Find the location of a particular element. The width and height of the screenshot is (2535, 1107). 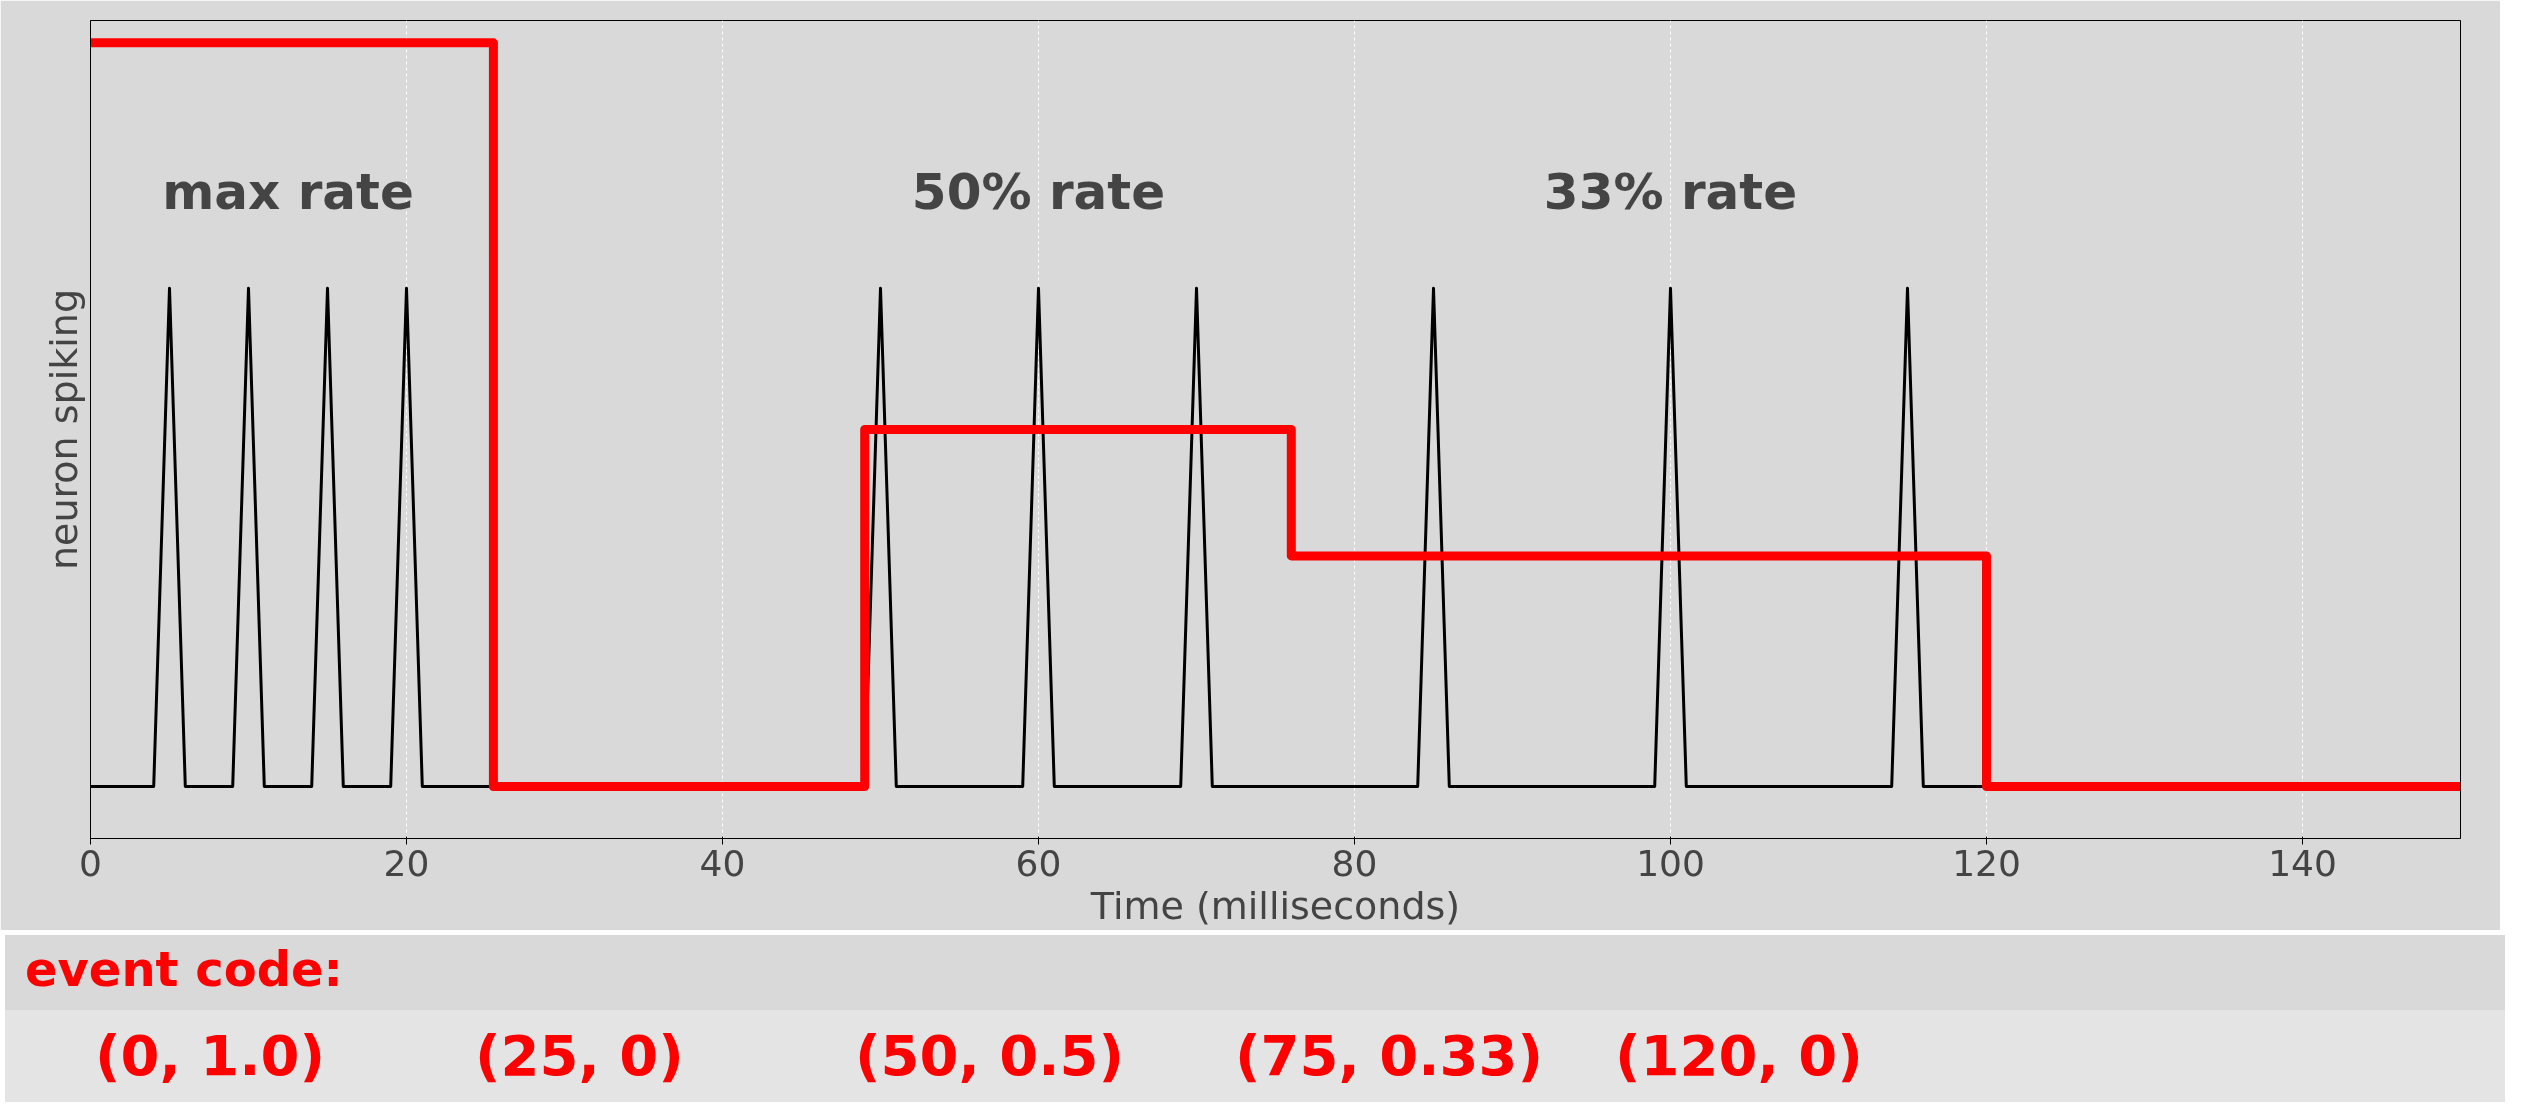

x-tick-label: 20 is located at coordinates (406, 863).